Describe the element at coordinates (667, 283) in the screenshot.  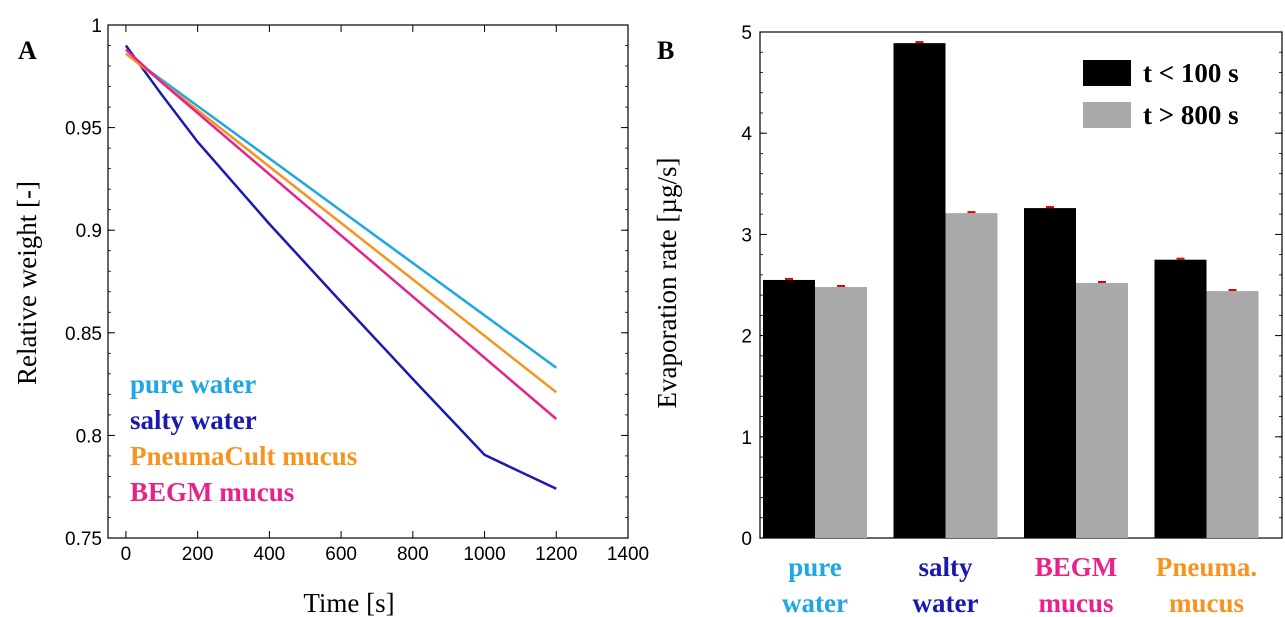
I see `panel-b-y-axis-title: Evaporation rate [µg/s]` at that location.